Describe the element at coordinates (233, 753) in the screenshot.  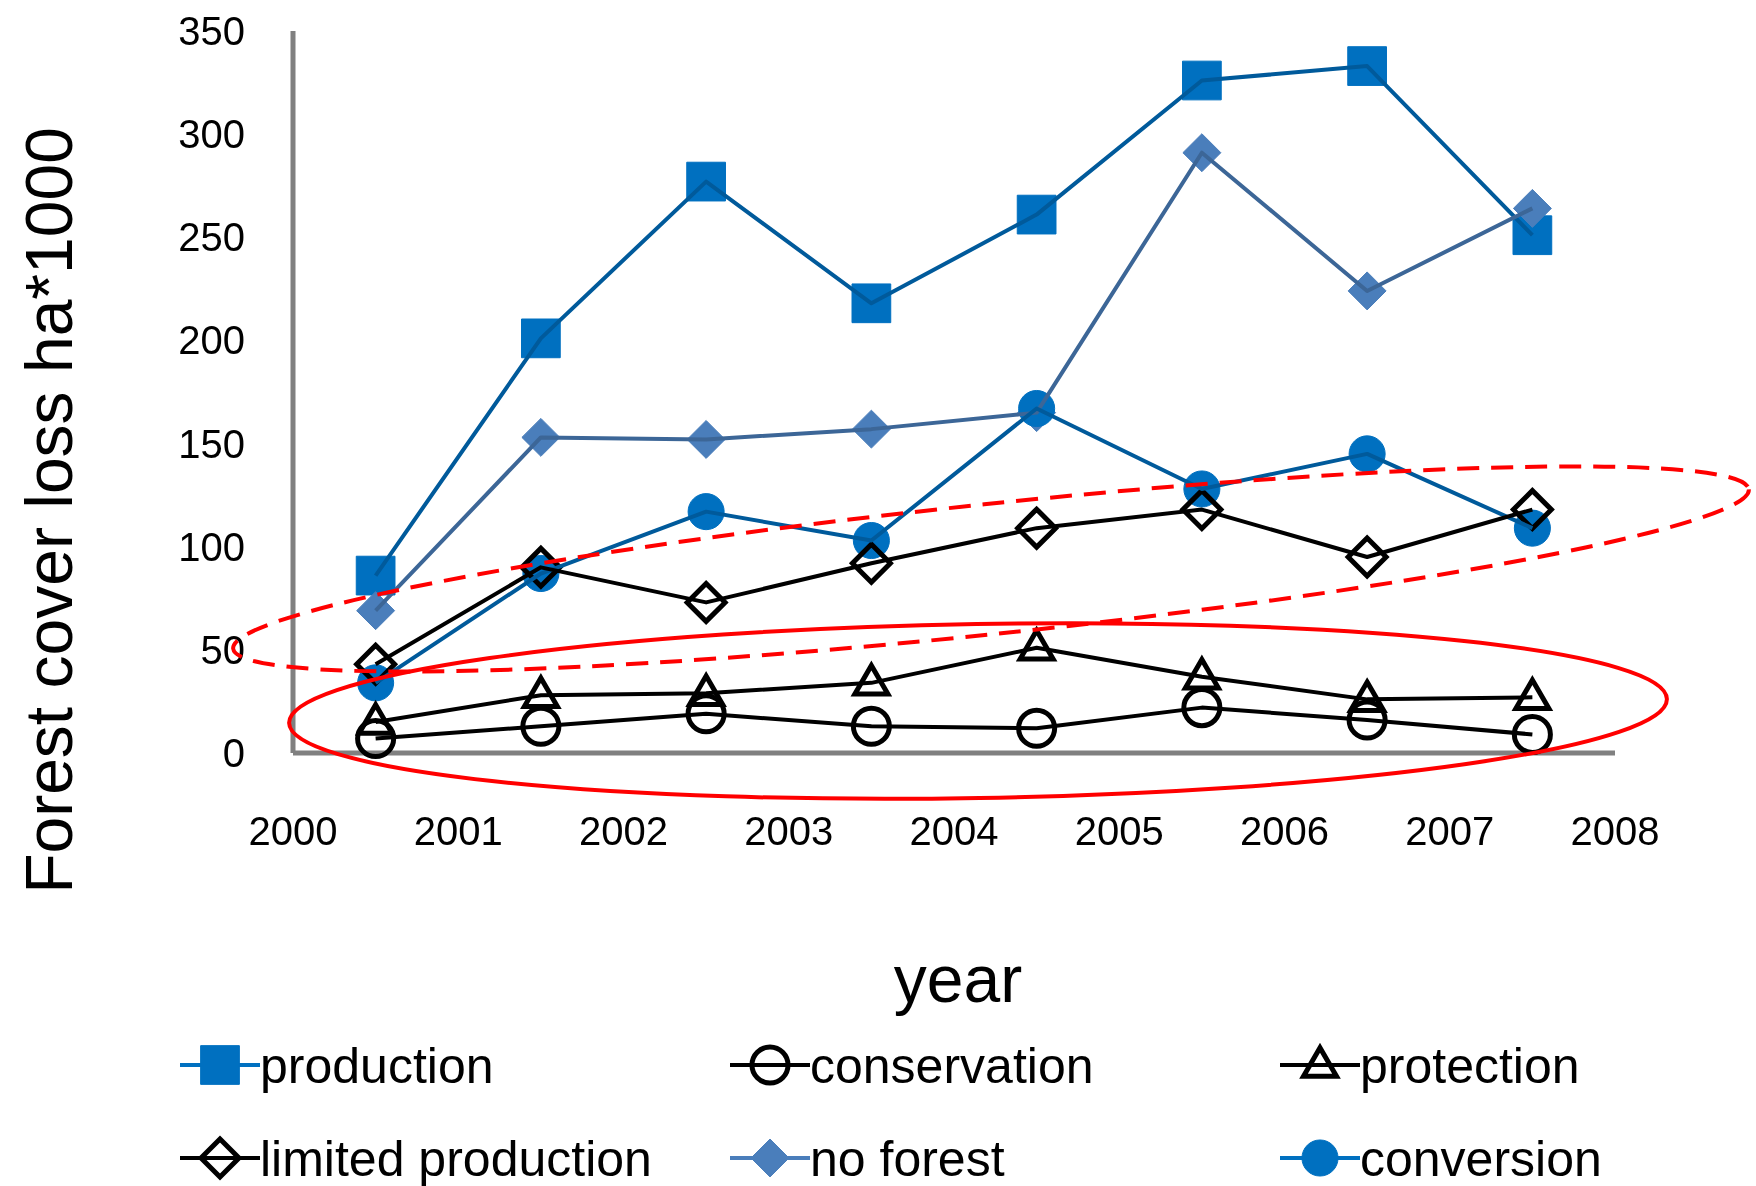
I see `y-tick-label: 0` at that location.